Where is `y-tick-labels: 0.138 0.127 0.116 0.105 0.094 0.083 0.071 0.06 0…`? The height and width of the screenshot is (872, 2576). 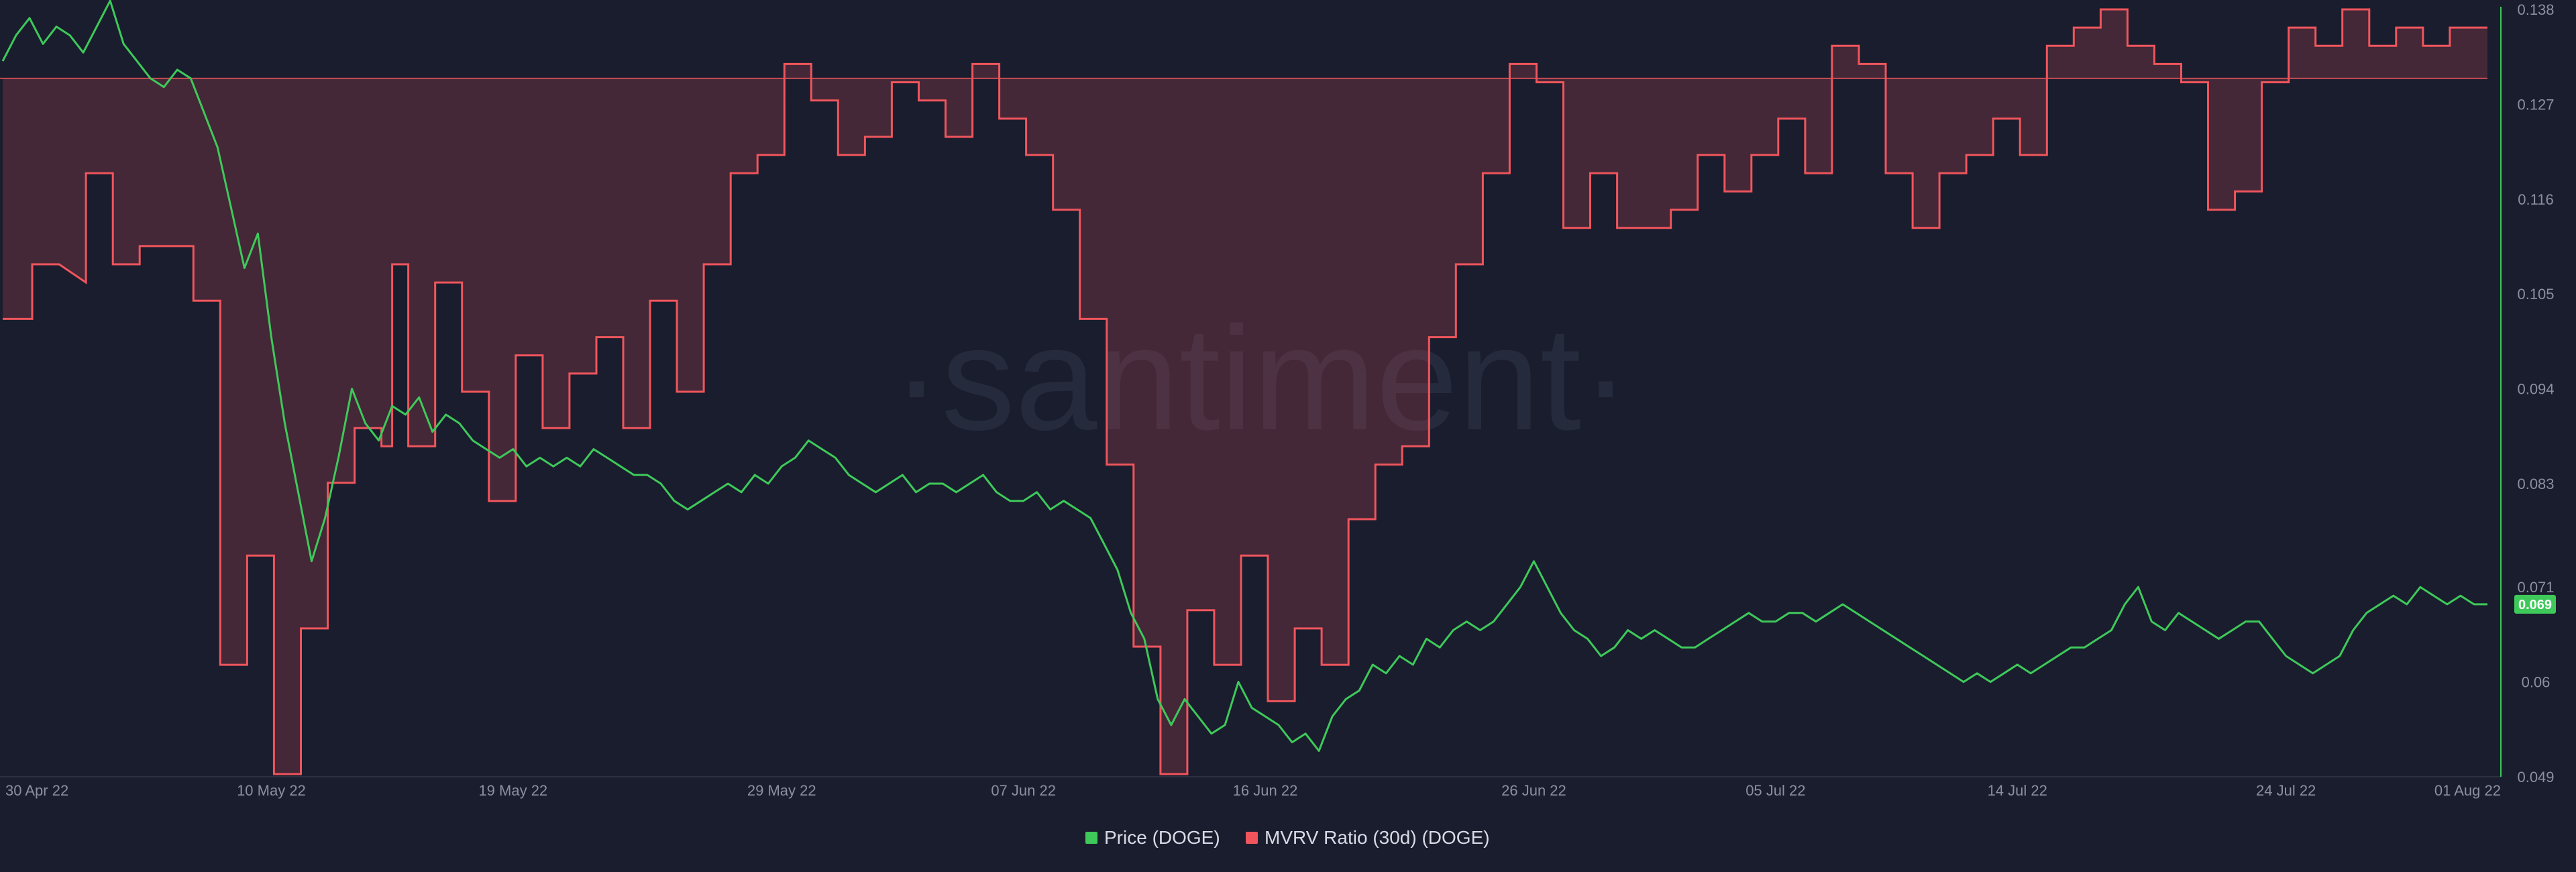 y-tick-labels: 0.138 0.127 0.116 0.105 0.094 0.083 0.071 0.06 0… is located at coordinates (2535, 393).